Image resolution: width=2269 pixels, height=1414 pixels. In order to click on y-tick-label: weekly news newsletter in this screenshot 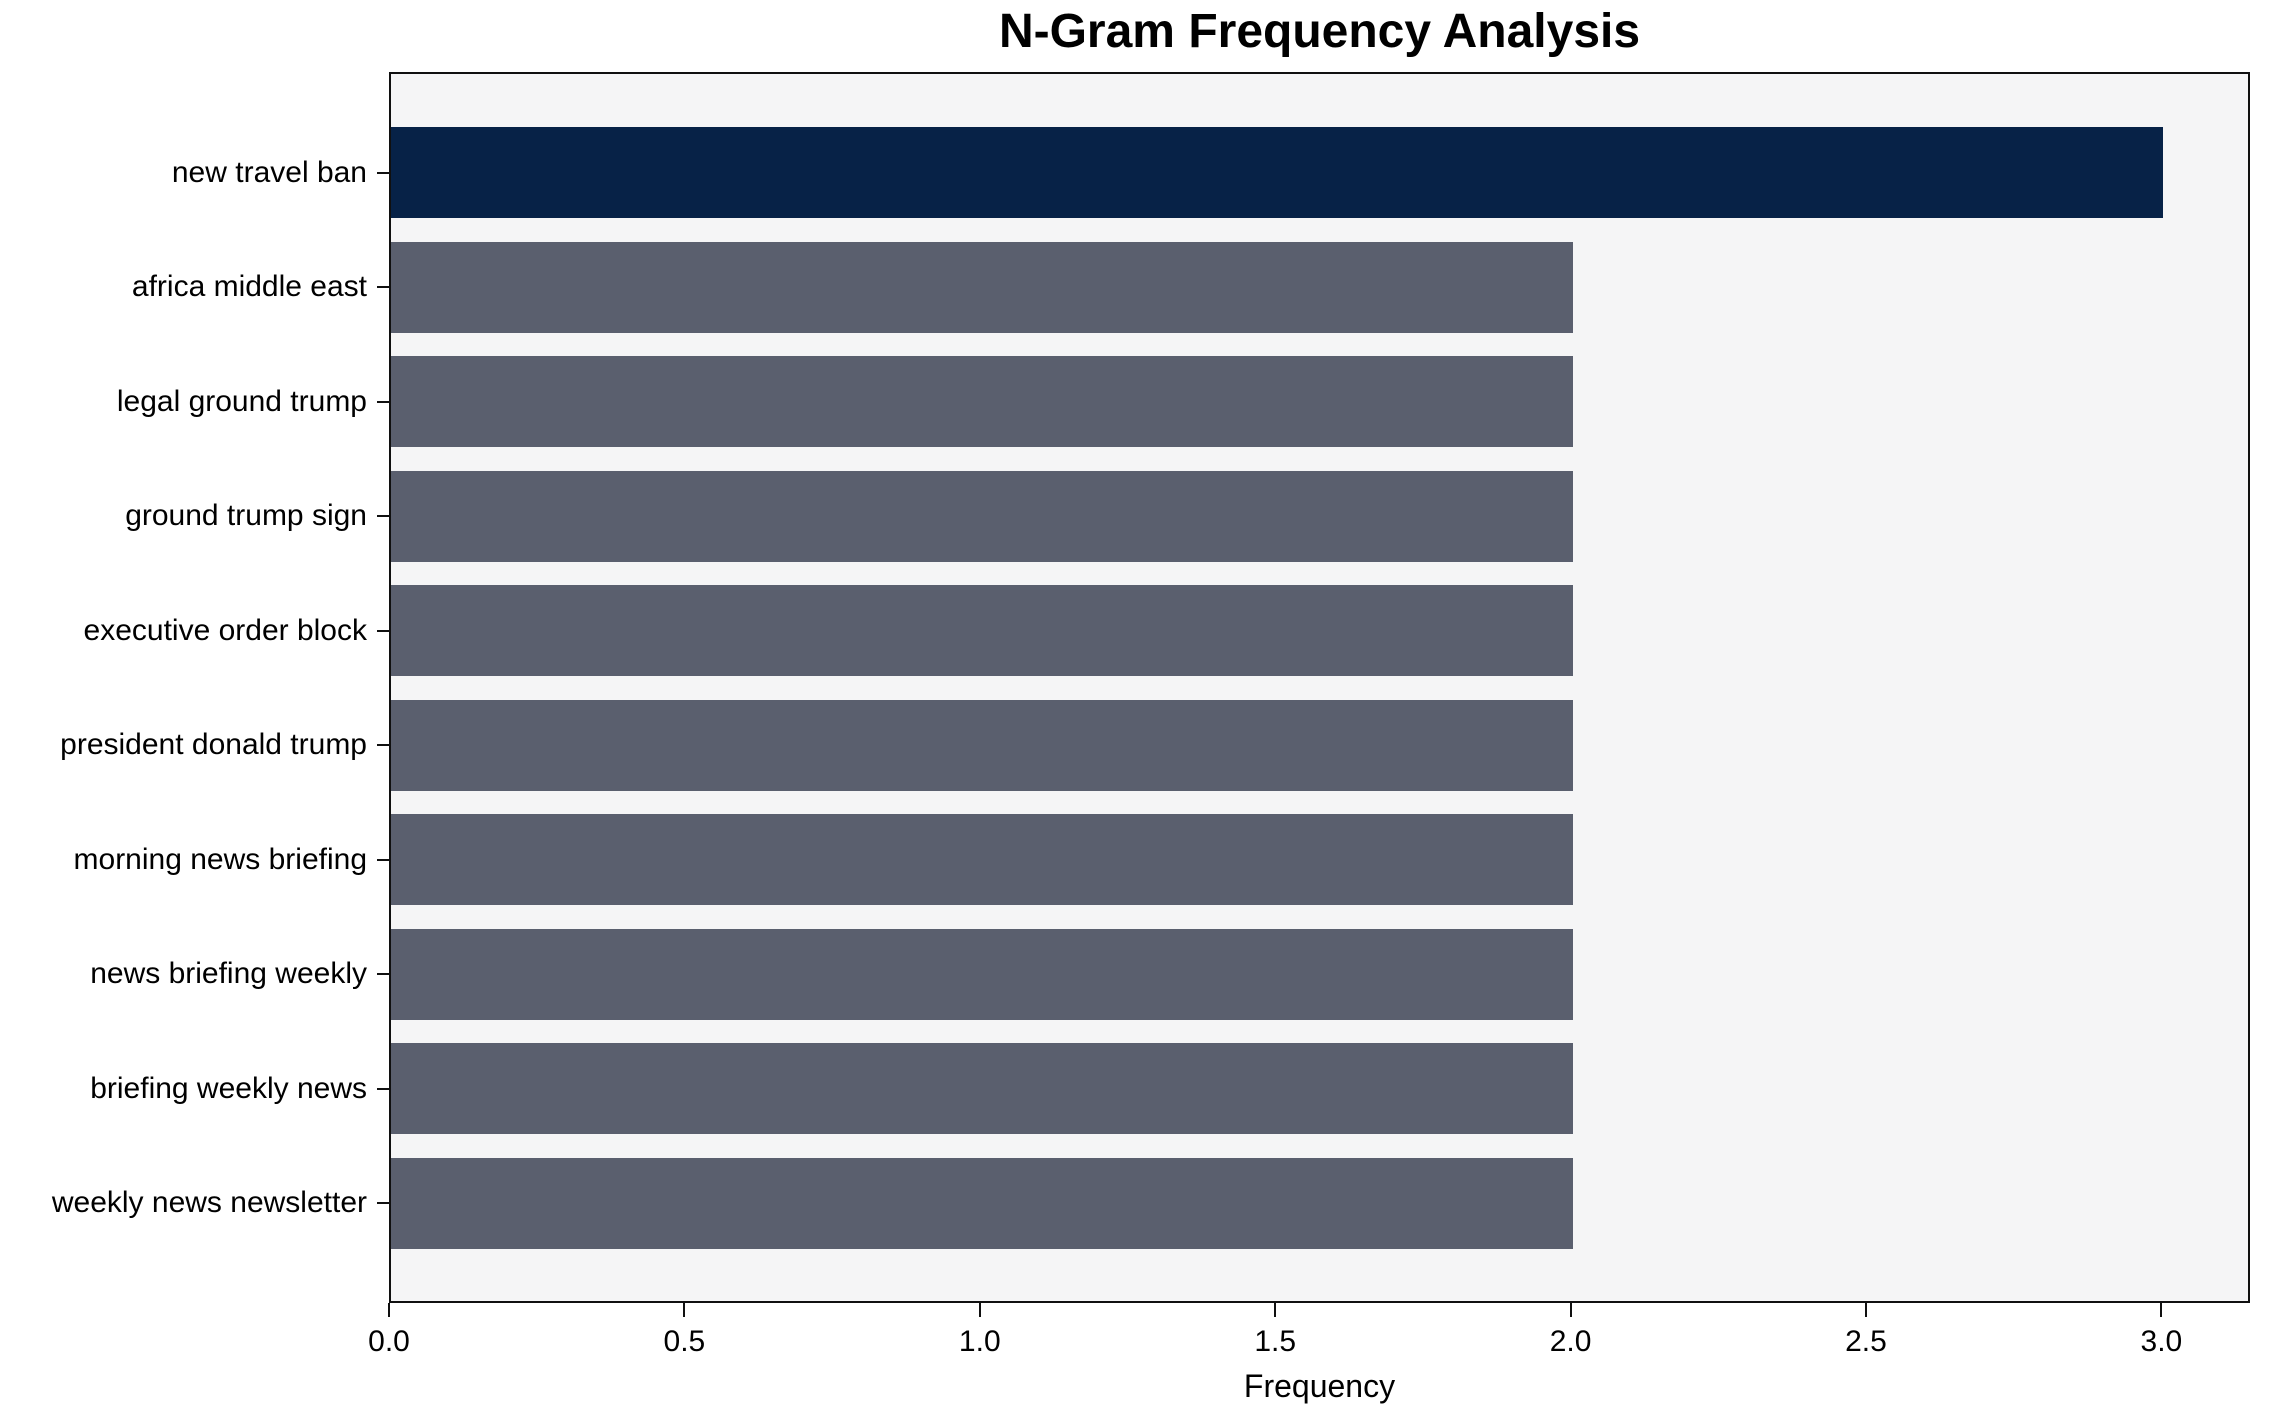, I will do `click(209, 1202)`.